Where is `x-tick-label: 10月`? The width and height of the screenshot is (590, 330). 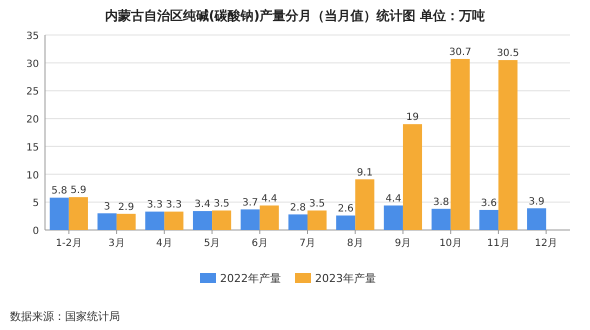
x-tick-label: 10月 is located at coordinates (450, 243).